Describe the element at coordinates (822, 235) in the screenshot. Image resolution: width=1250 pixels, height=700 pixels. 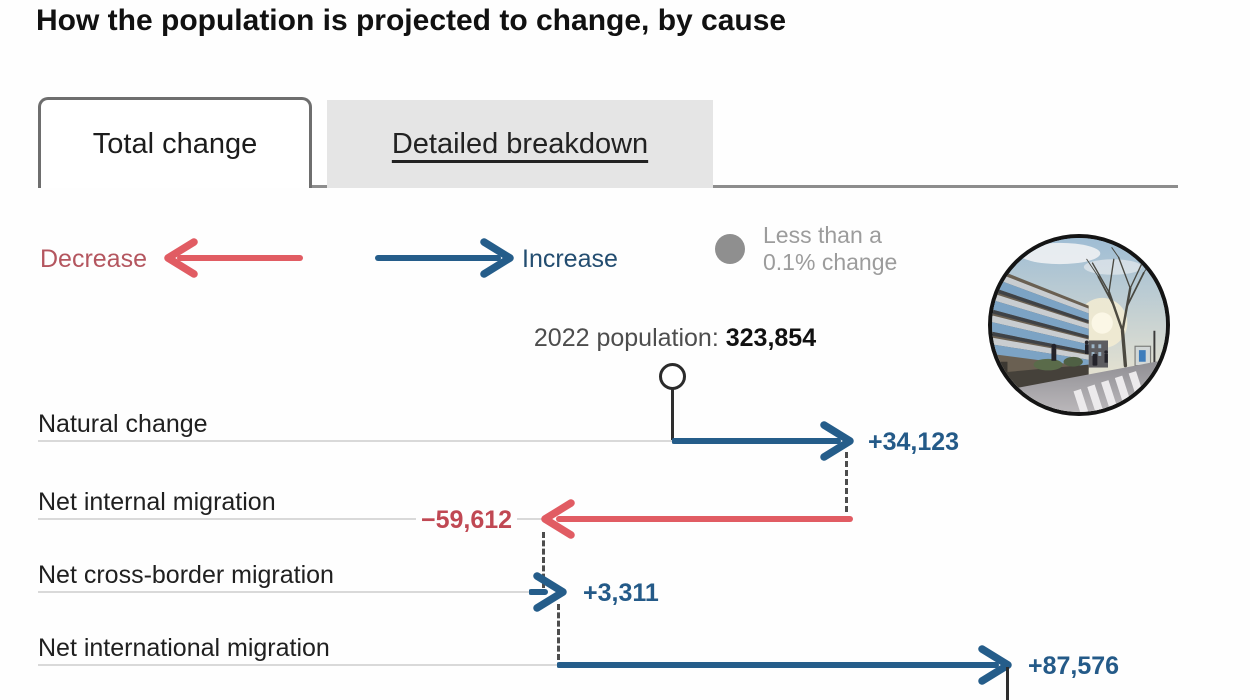
I see `legend-neutral-line1: Less than a` at that location.